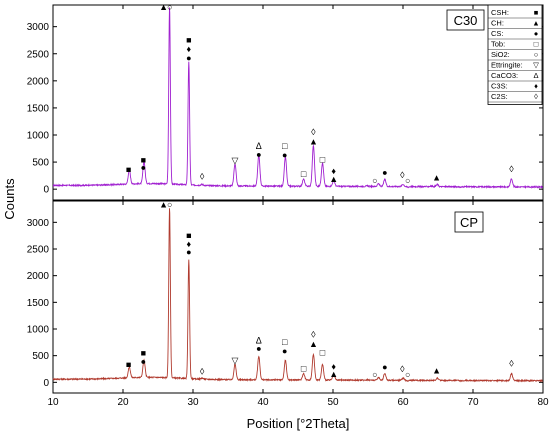 Image resolution: width=550 pixels, height=440 pixels. I want to click on legend-symbol: ●, so click(536, 33).